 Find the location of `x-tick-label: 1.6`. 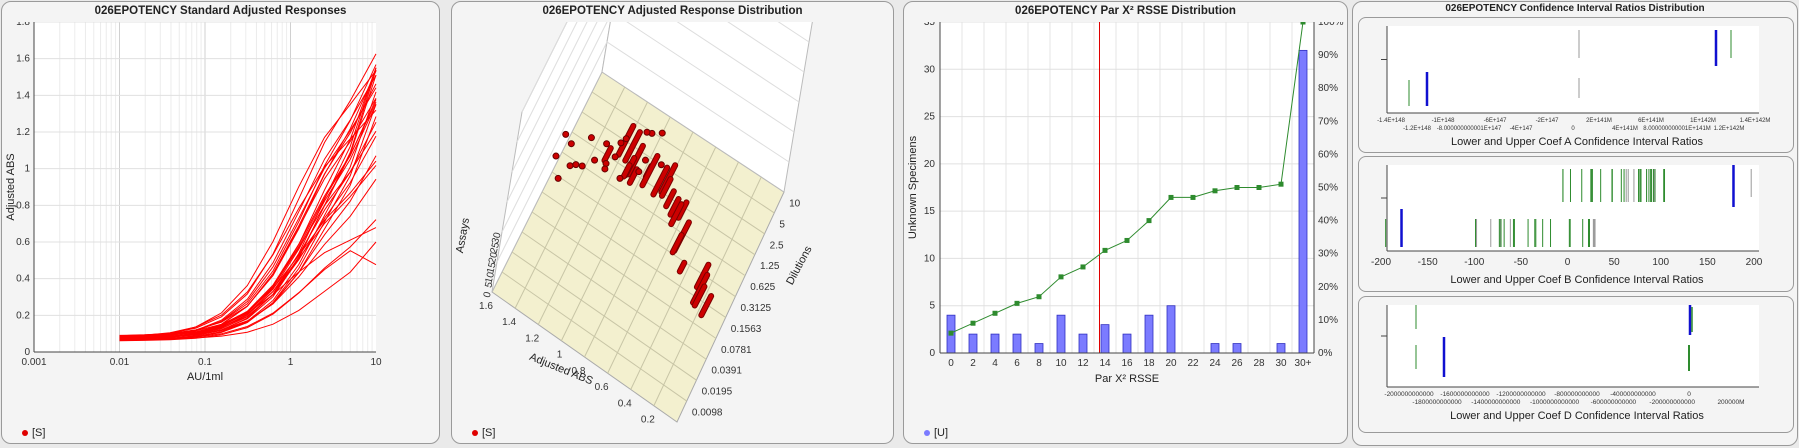

x-tick-label: 1.6 is located at coordinates (486, 306).